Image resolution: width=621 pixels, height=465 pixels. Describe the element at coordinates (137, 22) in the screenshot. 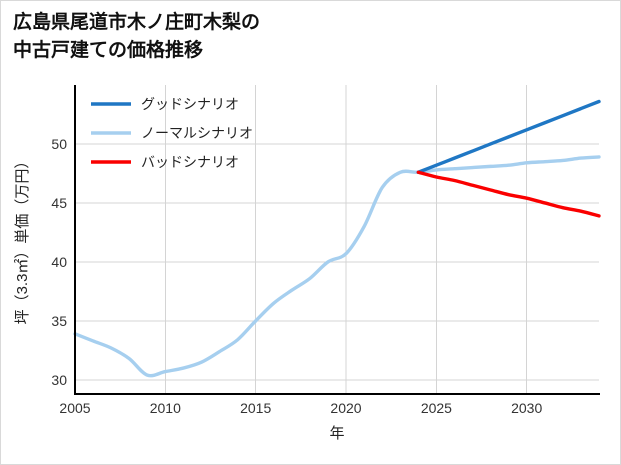

I see `chart-title-line-1: 広島県尾道市木ノ庄町木梨の` at that location.